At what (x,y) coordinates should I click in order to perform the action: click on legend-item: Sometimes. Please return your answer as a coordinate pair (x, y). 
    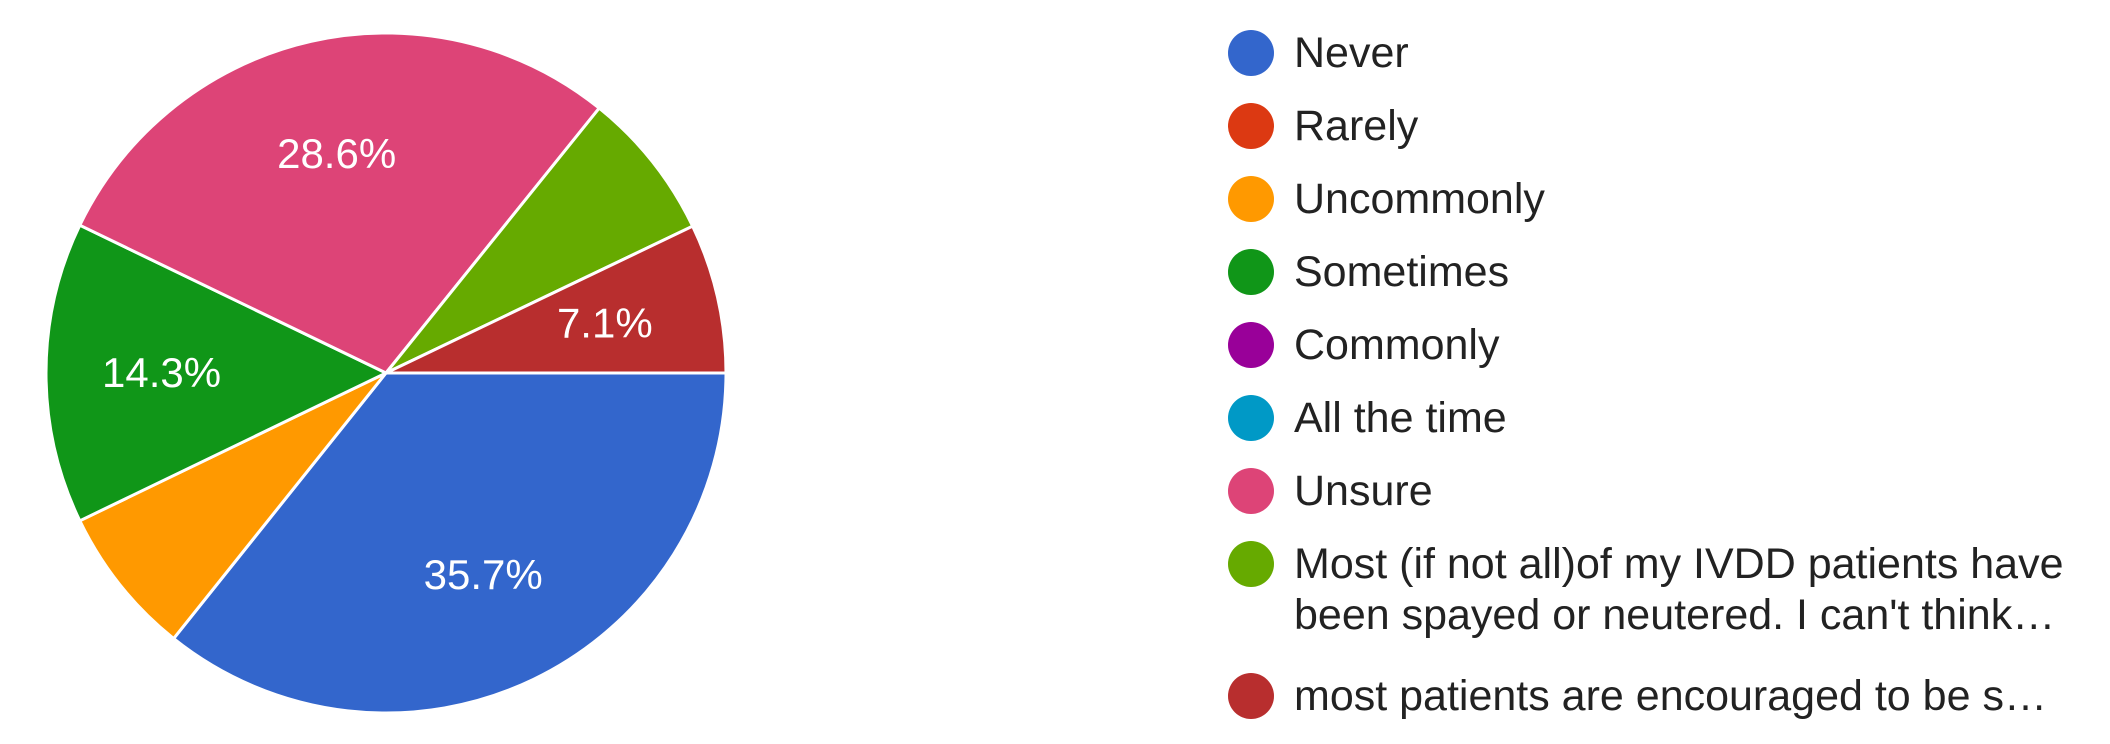
    Looking at the image, I should click on (1669, 283).